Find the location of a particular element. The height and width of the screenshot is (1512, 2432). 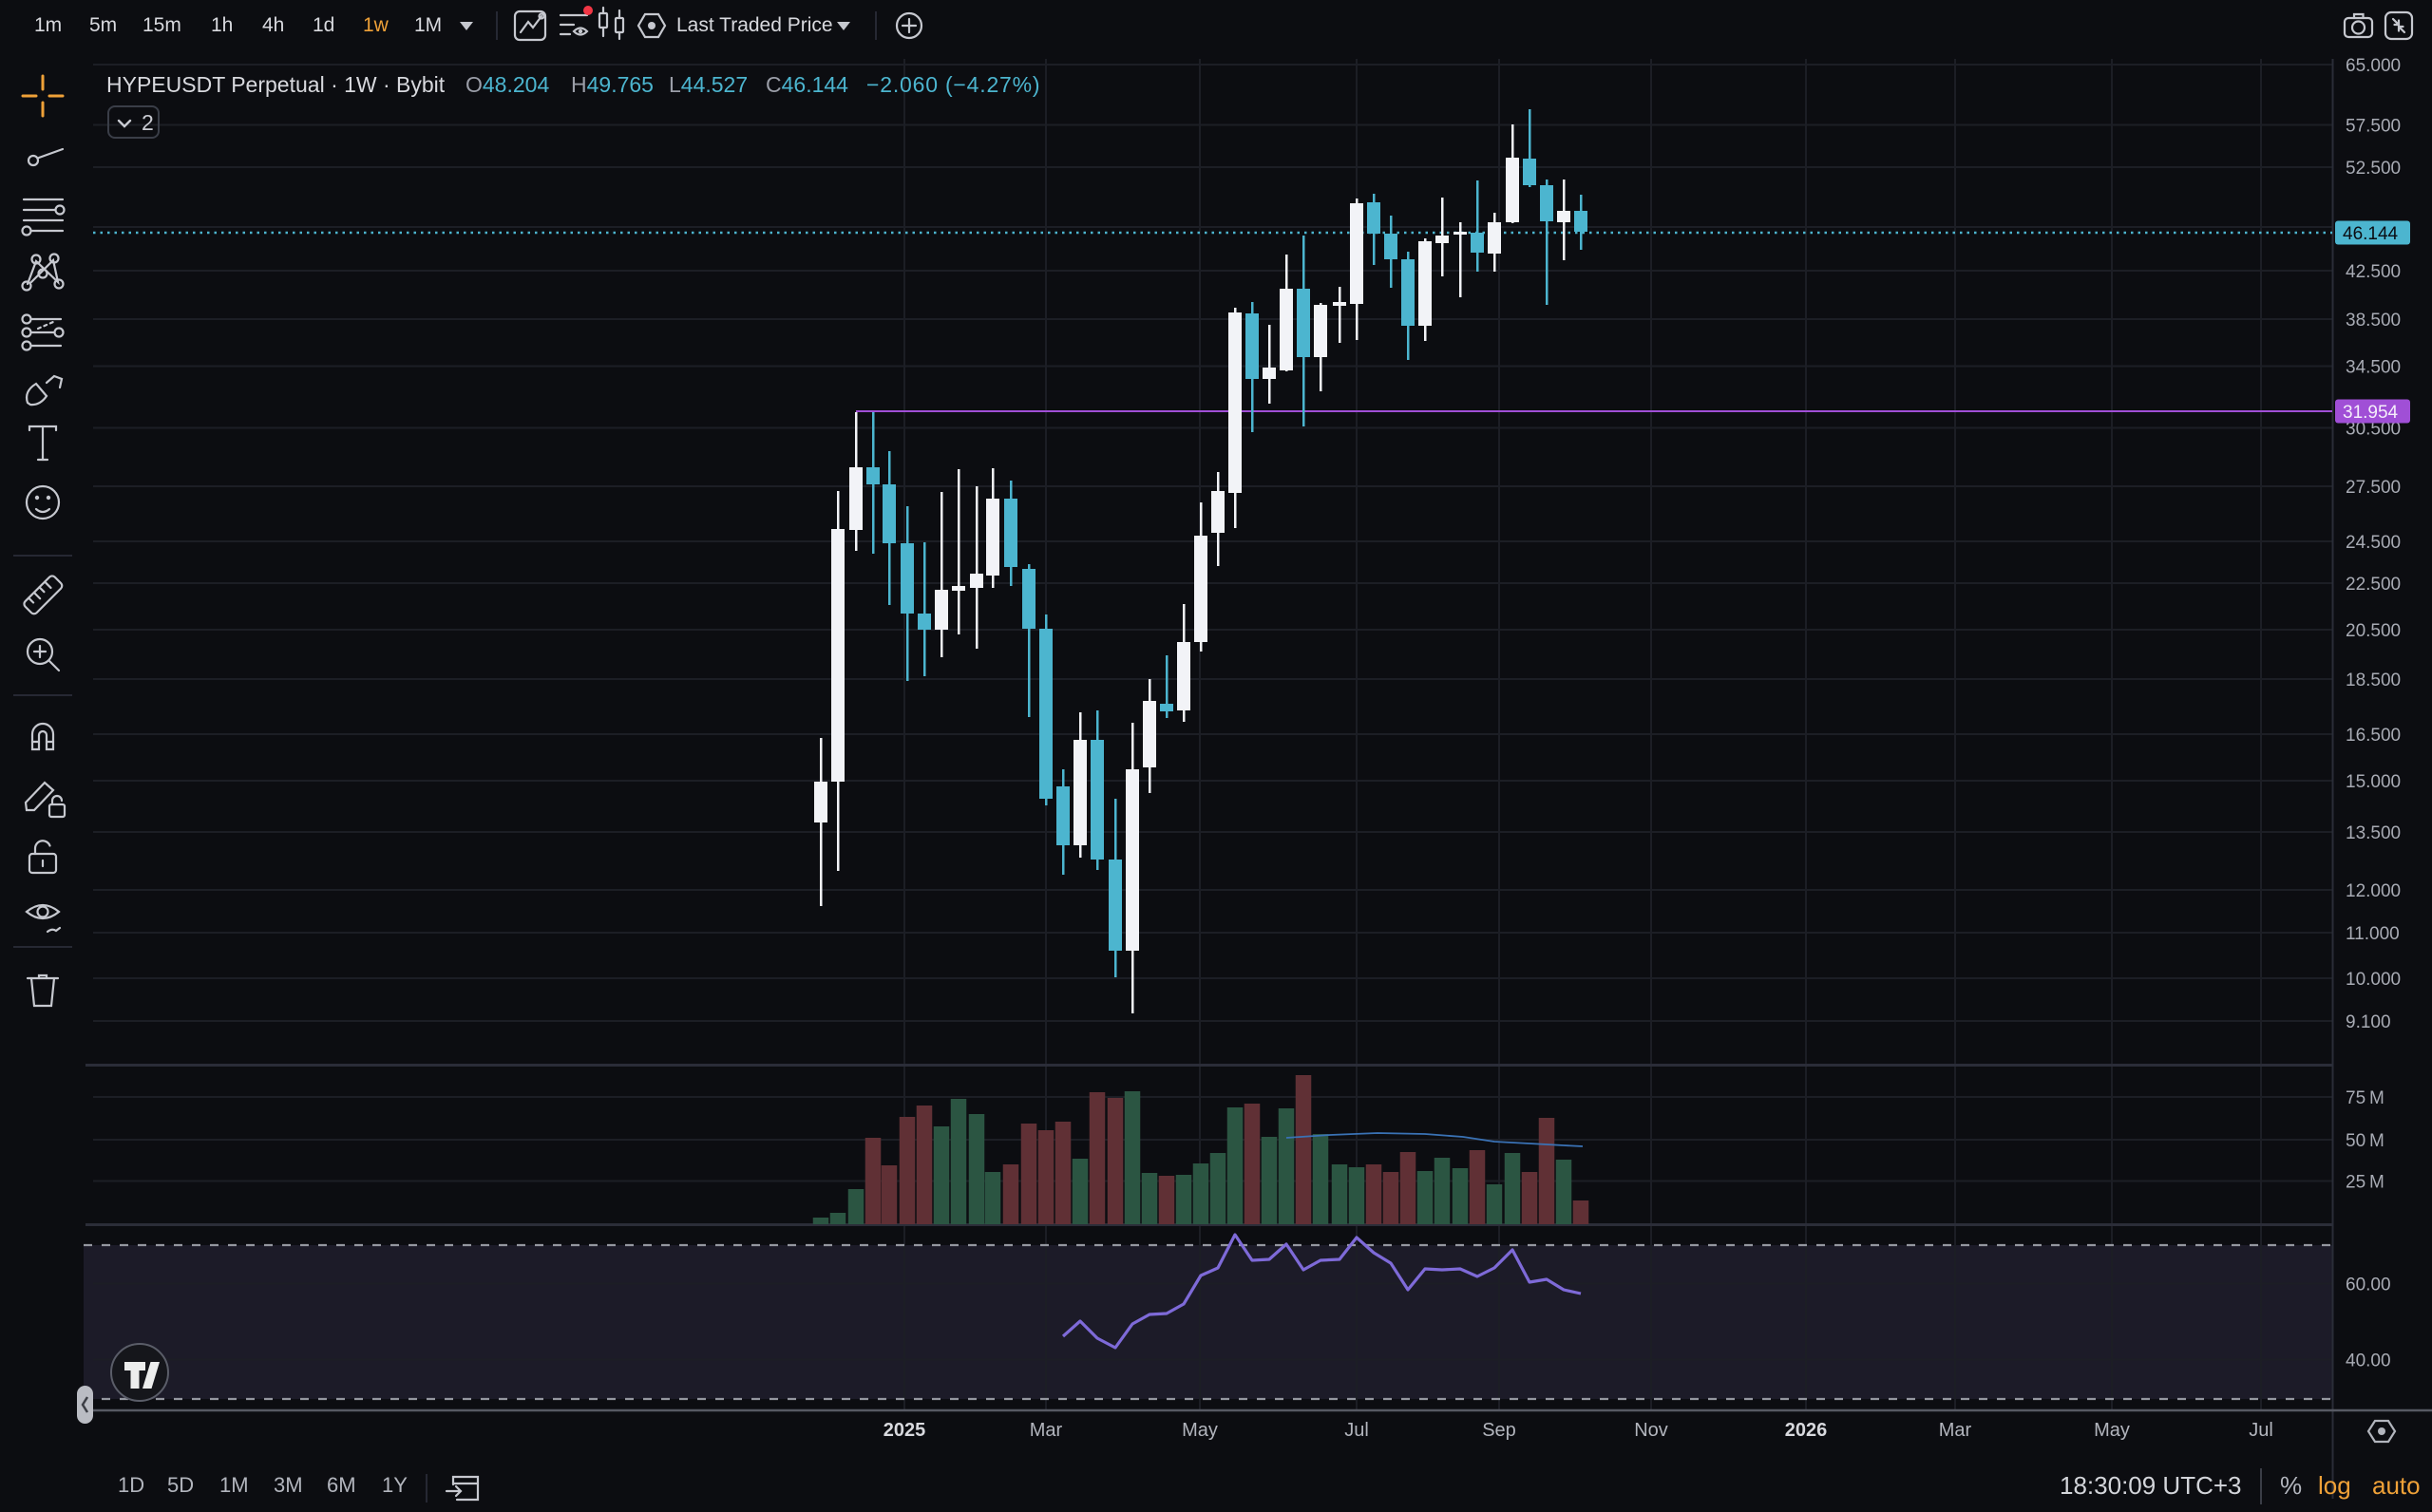

svg-text: 46.144 is located at coordinates (2371, 234).